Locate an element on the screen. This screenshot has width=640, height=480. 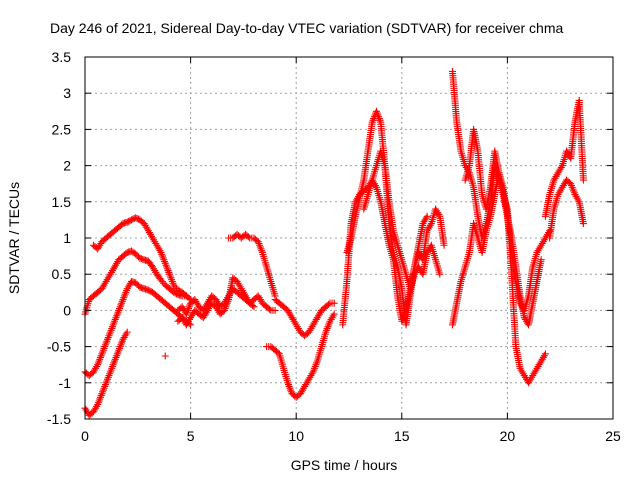
series-isolated is located at coordinates (165, 356).